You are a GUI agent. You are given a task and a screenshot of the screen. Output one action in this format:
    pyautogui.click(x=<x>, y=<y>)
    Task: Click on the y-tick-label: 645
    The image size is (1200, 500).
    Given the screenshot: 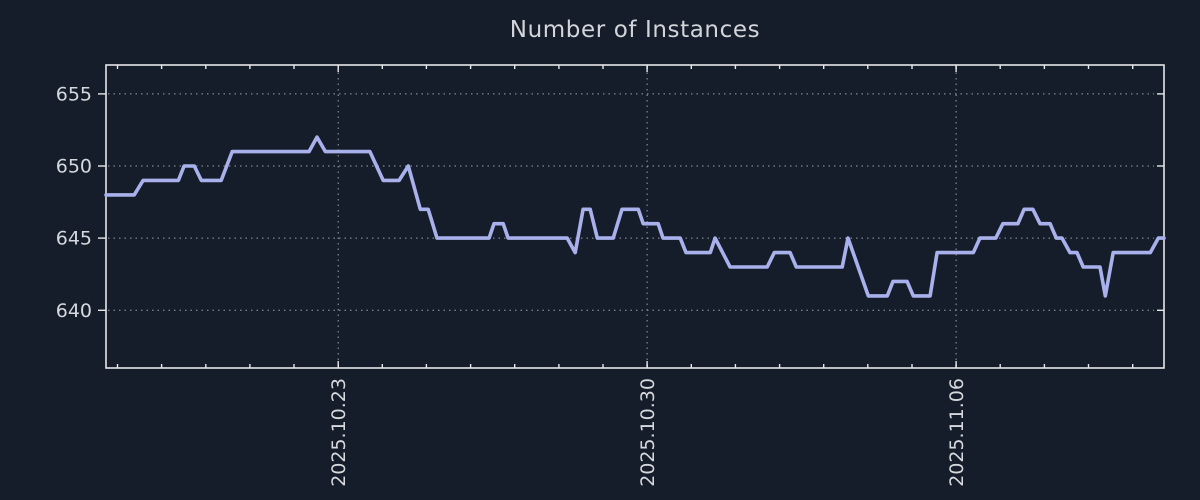 What is the action you would take?
    pyautogui.click(x=74, y=239)
    